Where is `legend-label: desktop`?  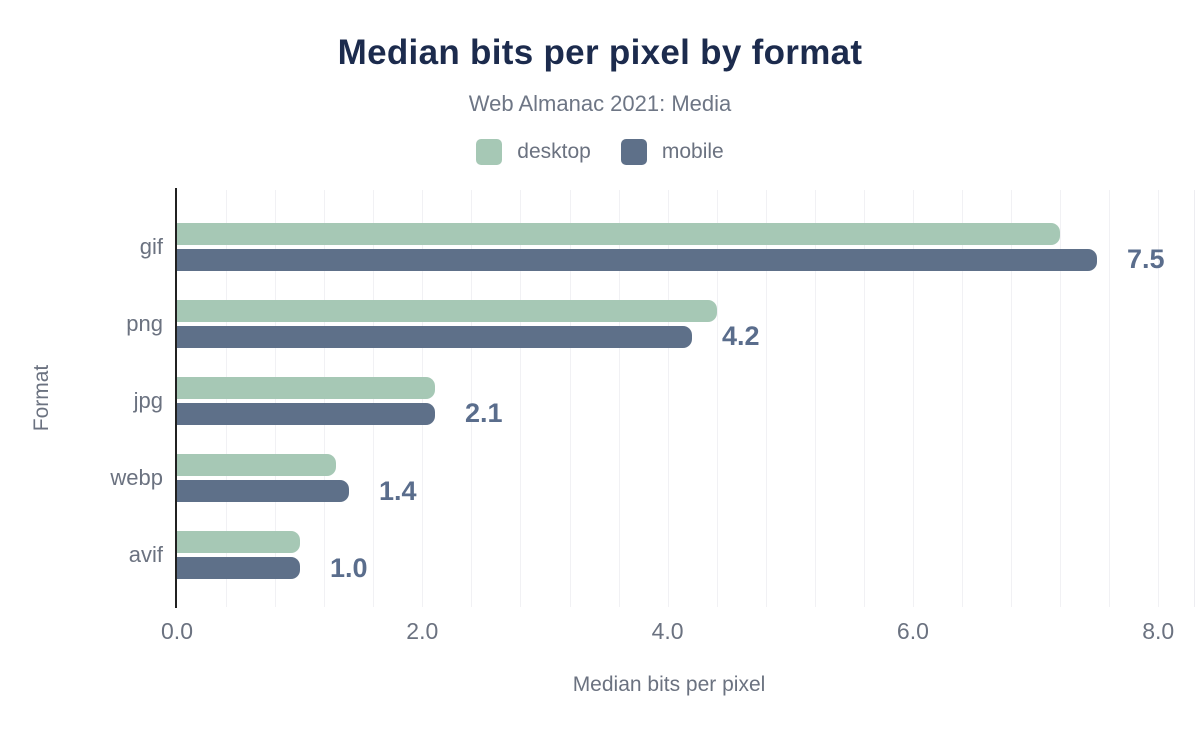 legend-label: desktop is located at coordinates (554, 151).